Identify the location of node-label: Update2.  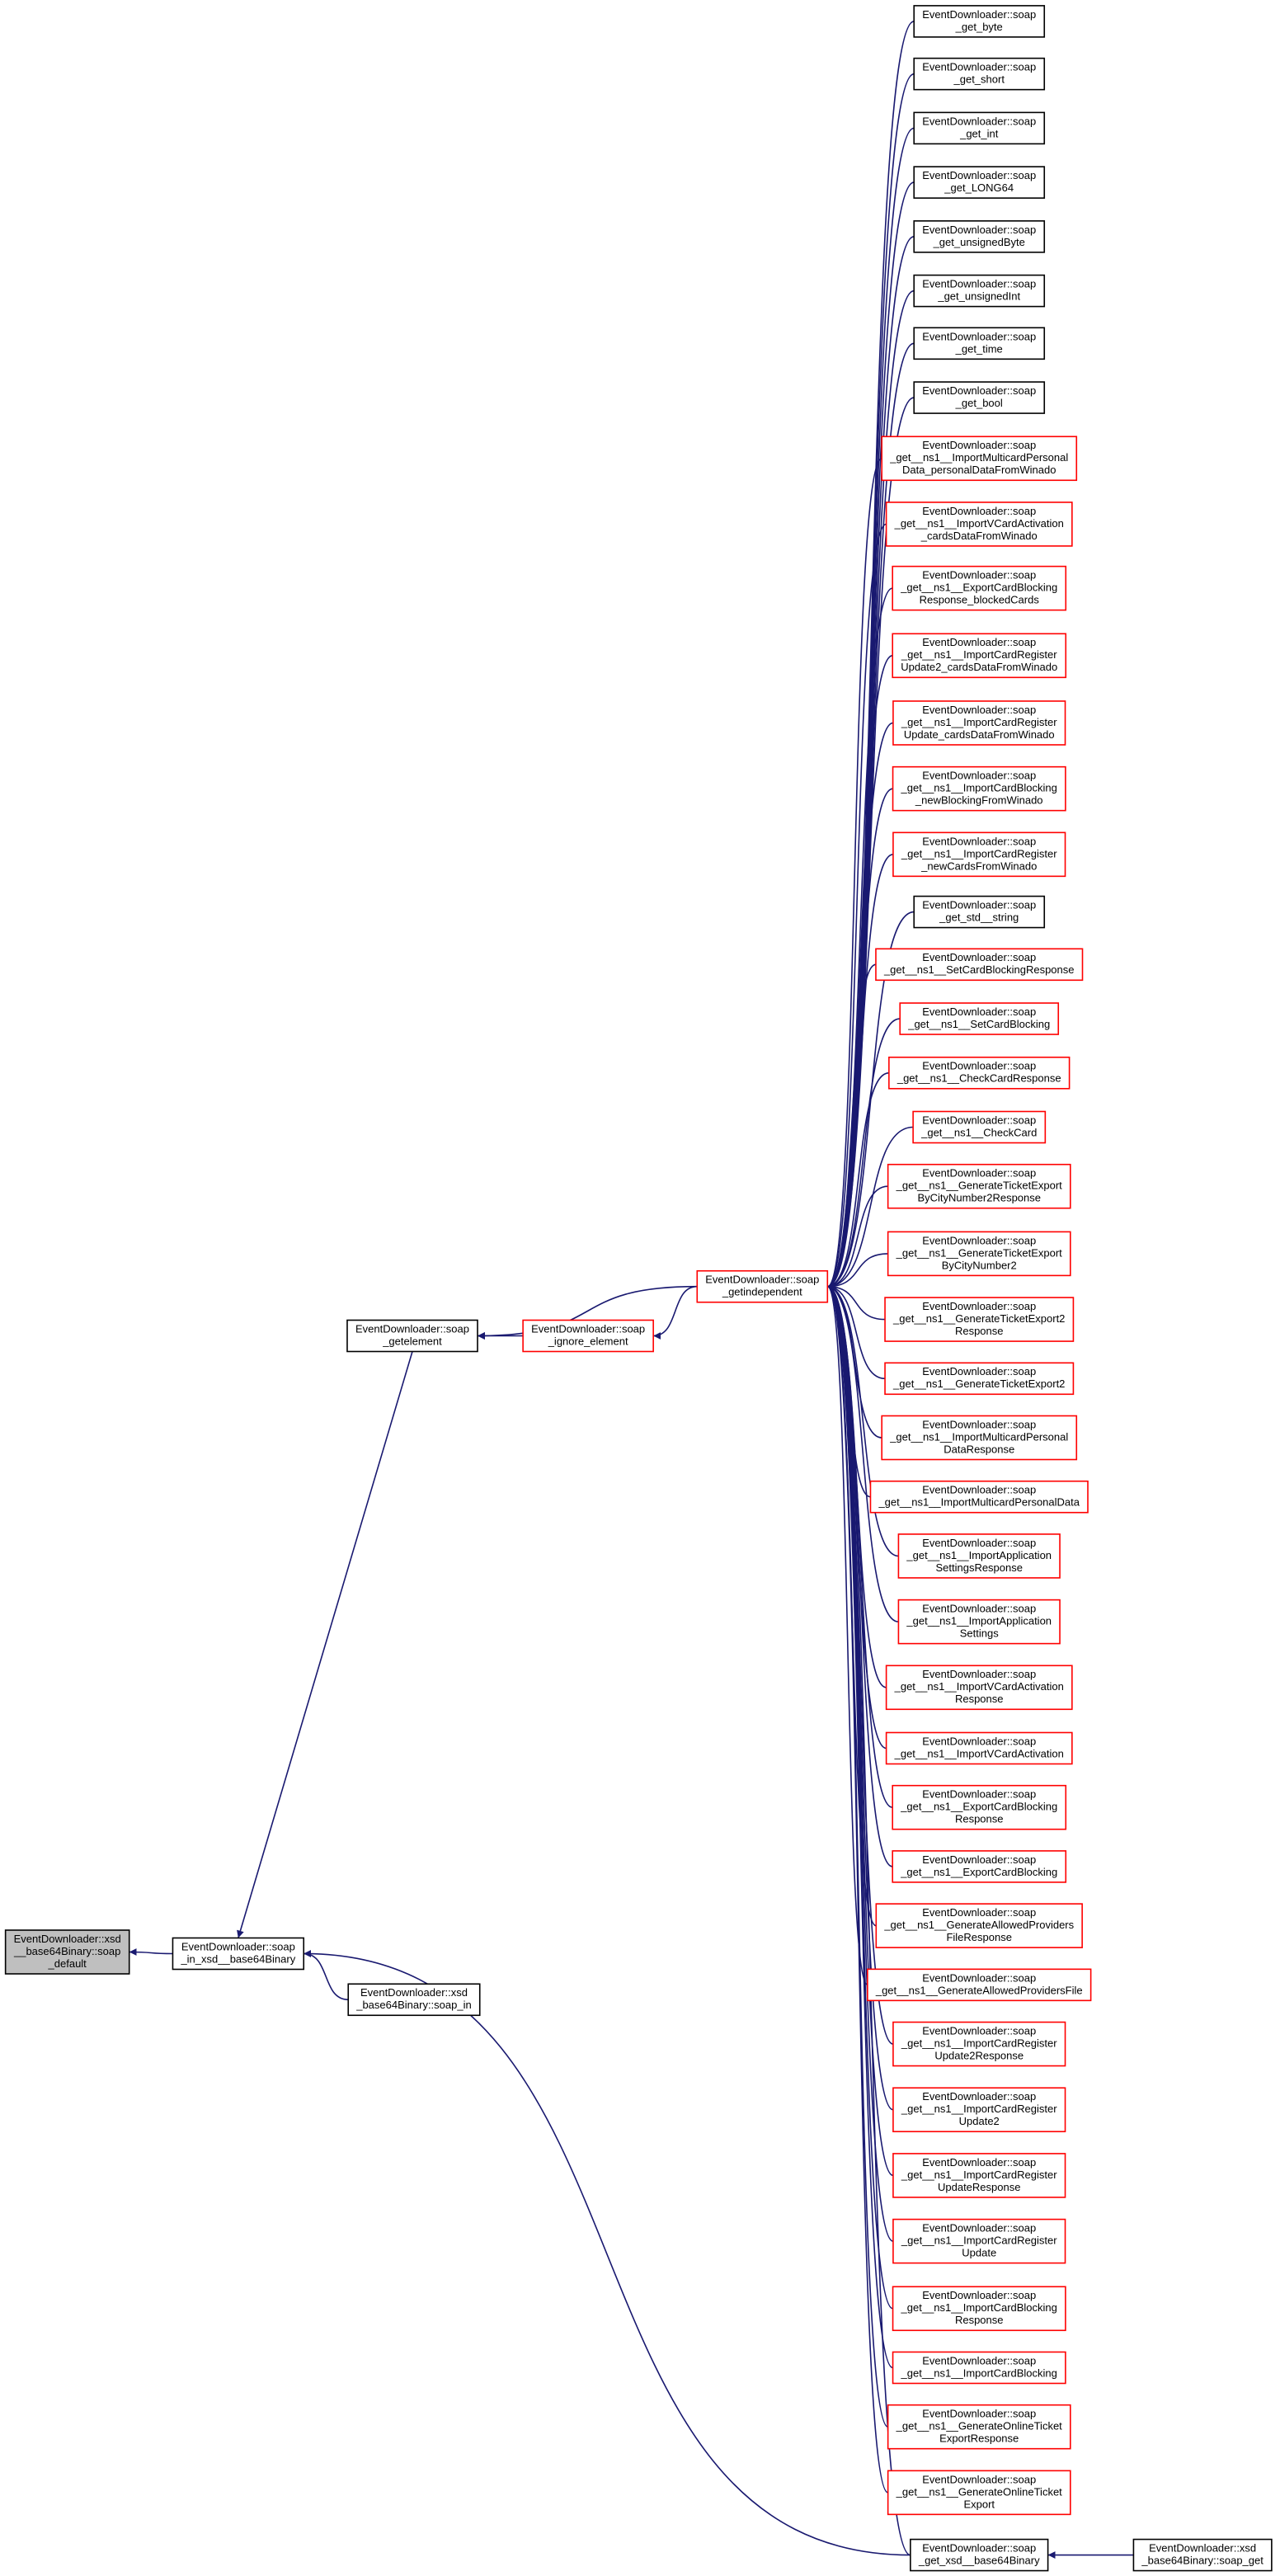
(979, 2121).